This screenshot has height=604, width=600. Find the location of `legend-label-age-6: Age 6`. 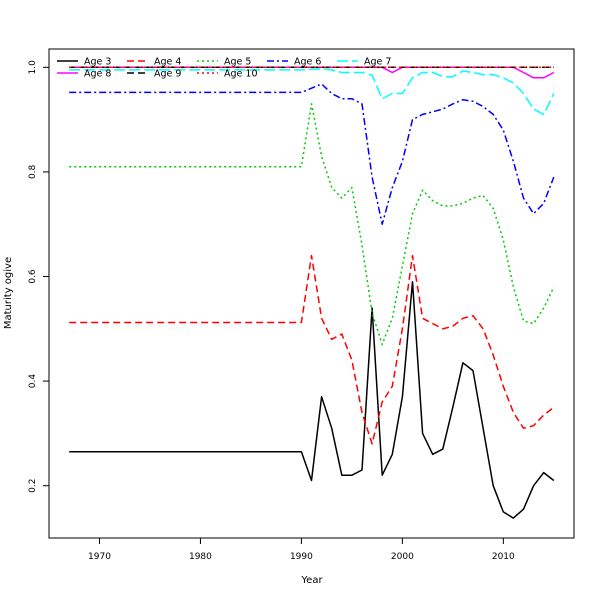

legend-label-age-6: Age 6 is located at coordinates (307, 62).